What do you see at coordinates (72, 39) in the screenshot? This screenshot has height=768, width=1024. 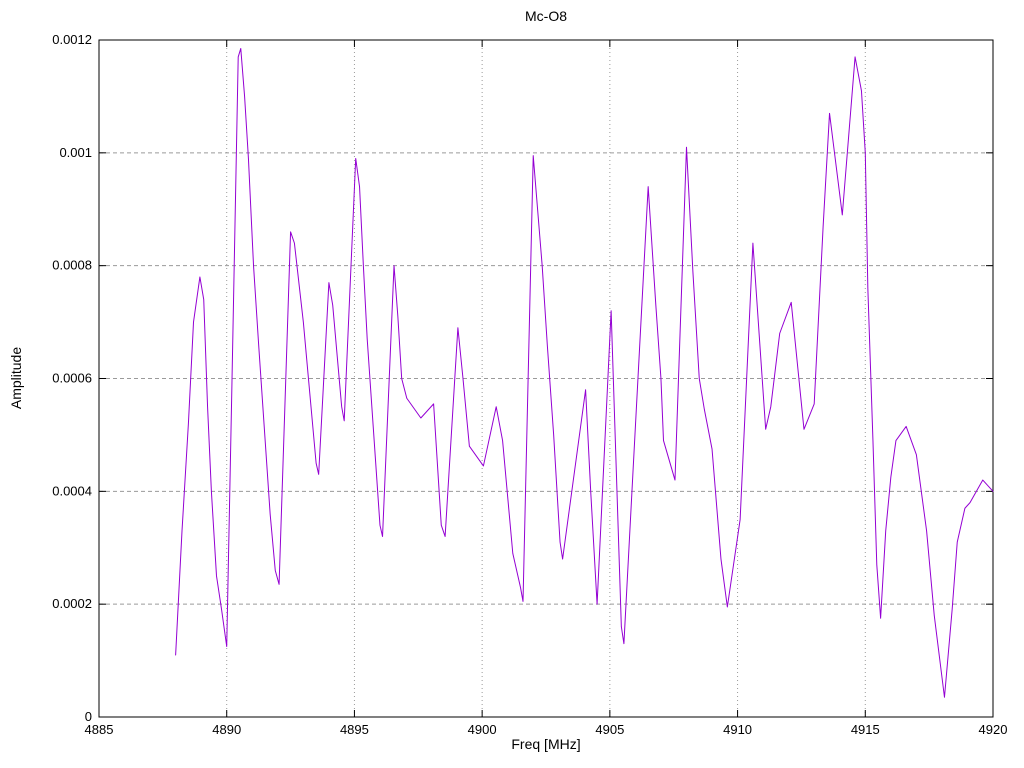 I see `y-tick-label: 0.0012` at bounding box center [72, 39].